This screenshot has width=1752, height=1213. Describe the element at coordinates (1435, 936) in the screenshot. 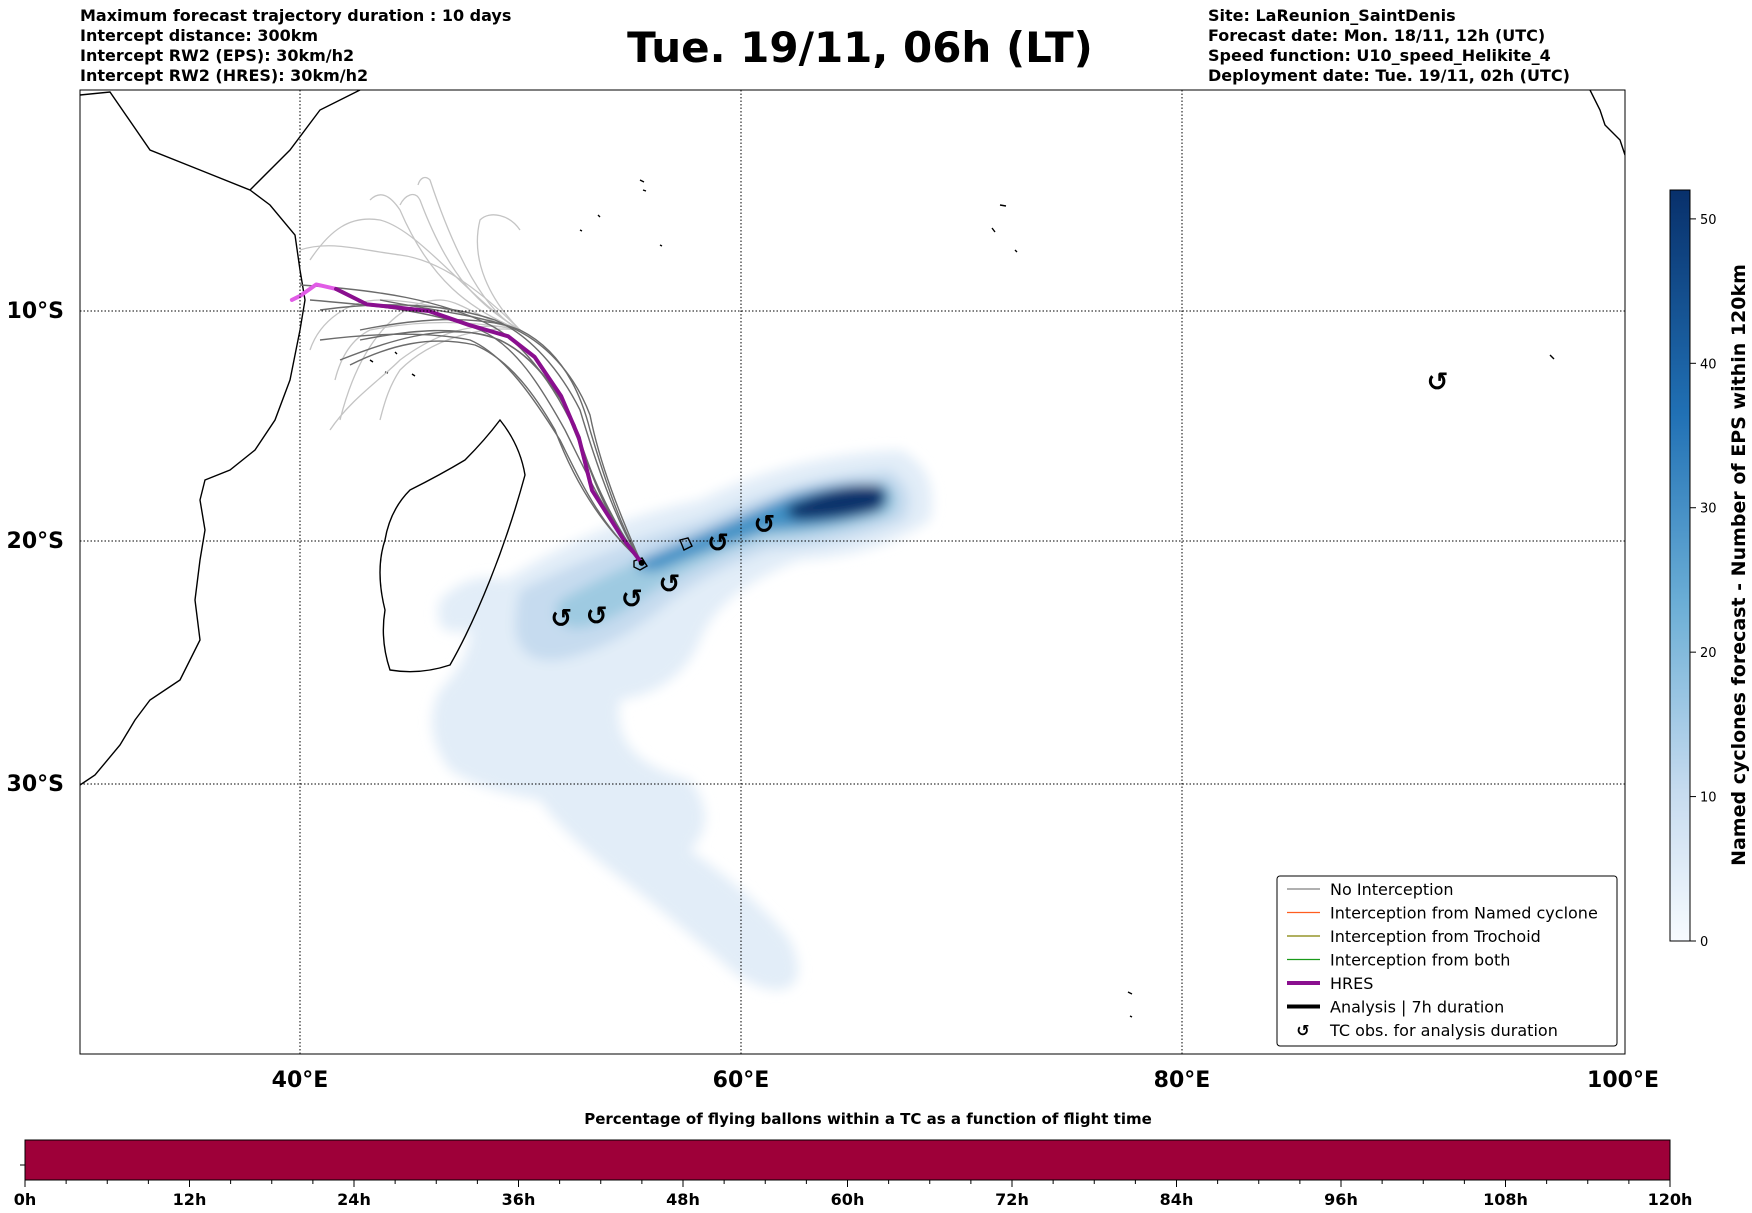

I see `legend-label: Interception from Trochoid` at that location.